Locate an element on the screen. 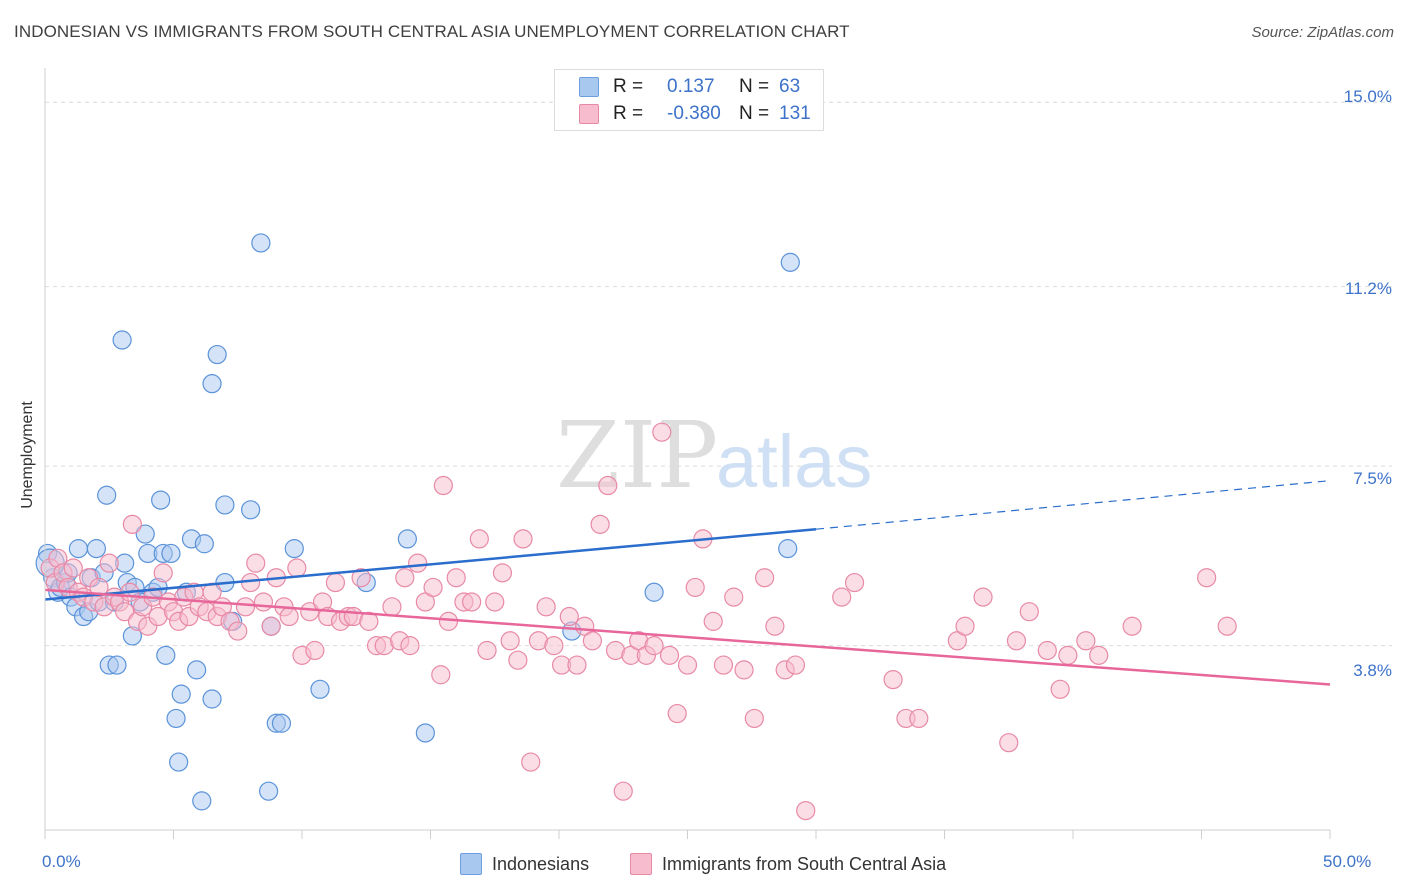 The height and width of the screenshot is (892, 1406). watermark-atlas: atlas is located at coordinates (794, 461).